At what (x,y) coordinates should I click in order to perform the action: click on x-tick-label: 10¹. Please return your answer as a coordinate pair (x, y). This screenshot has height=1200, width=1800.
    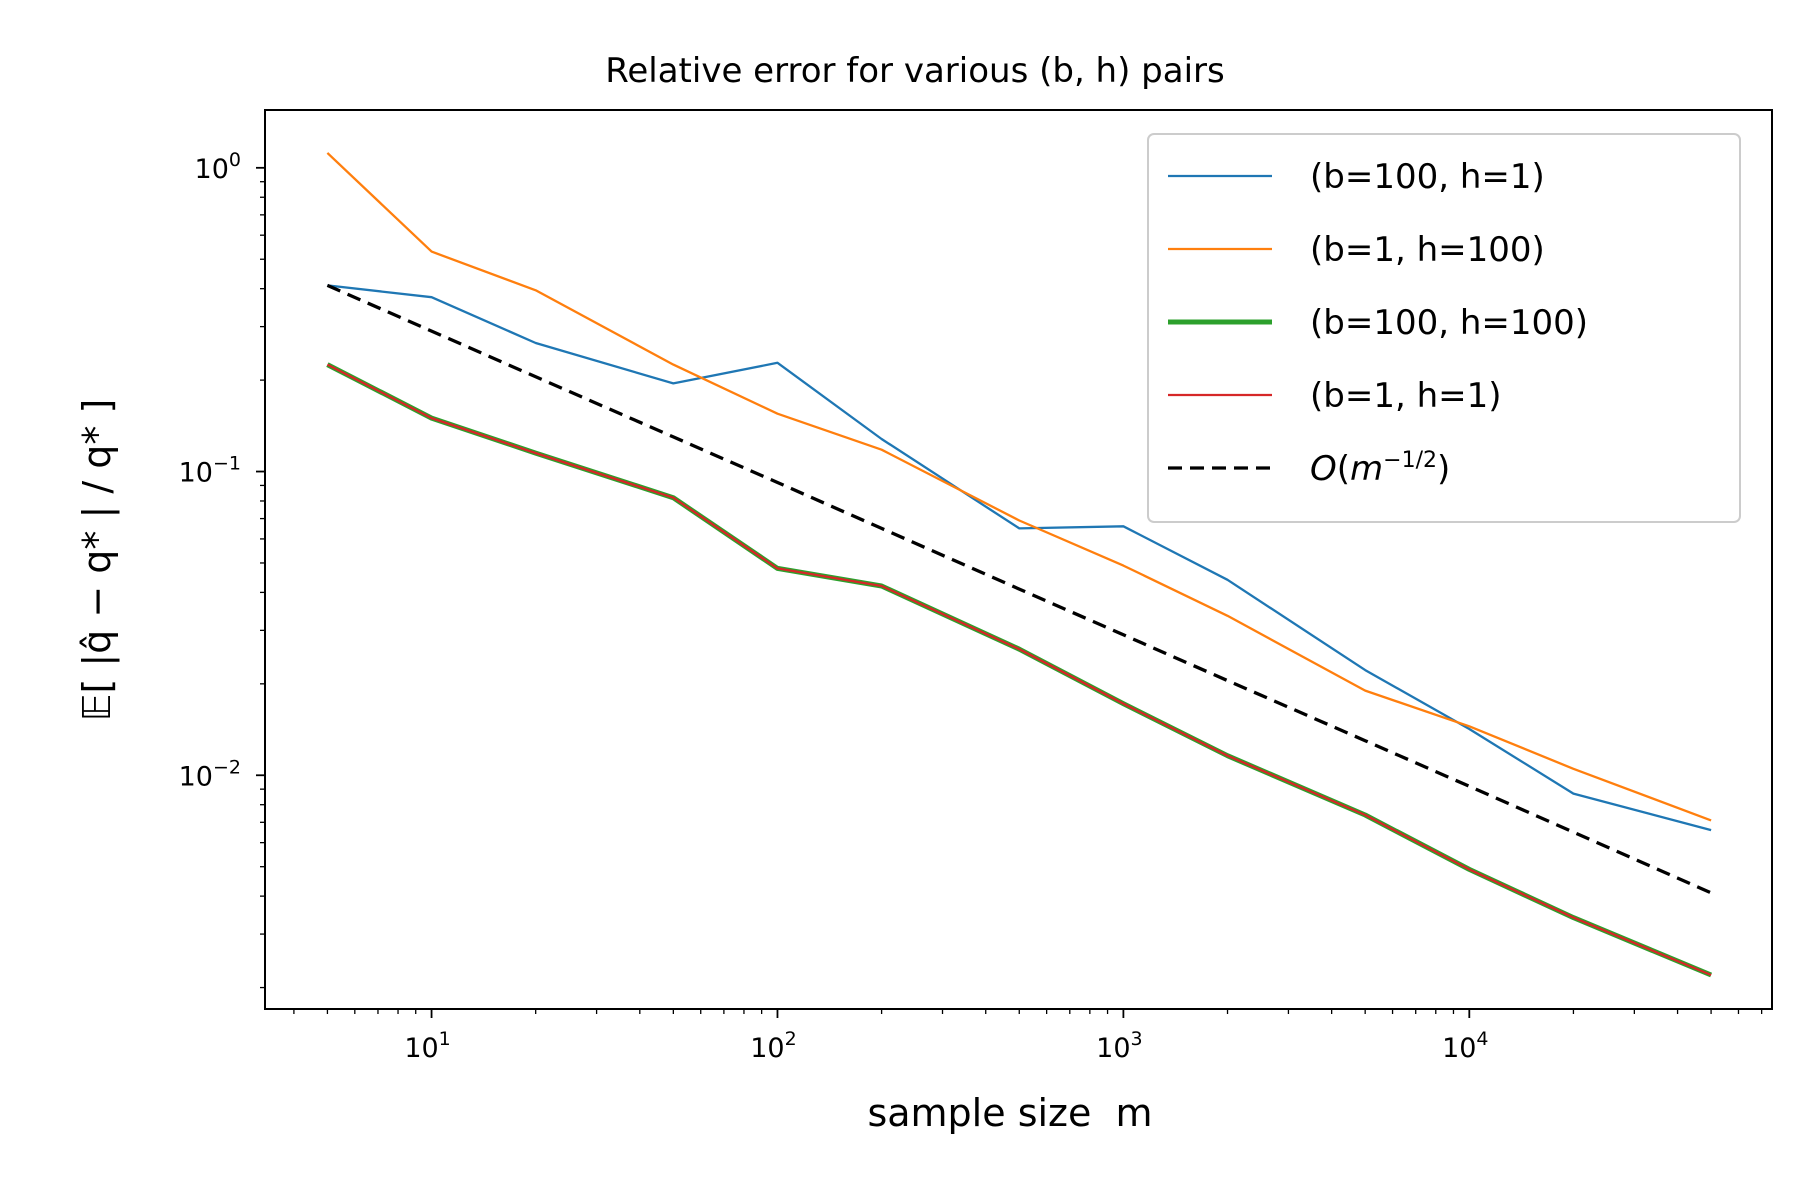
    Looking at the image, I should click on (427, 1046).